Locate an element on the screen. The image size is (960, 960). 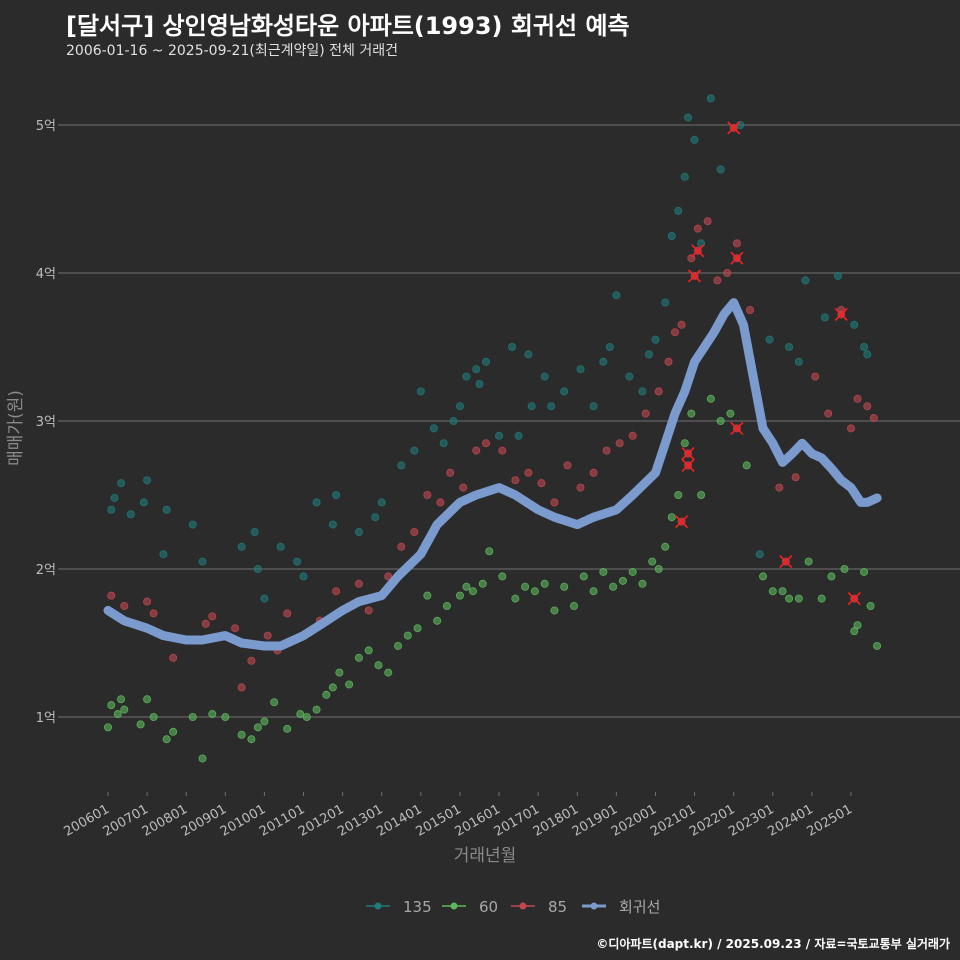
chart-title: [달서구] 상인영남화성타운 아파트(1993) 회귀선 예측 is located at coordinates (348, 26).